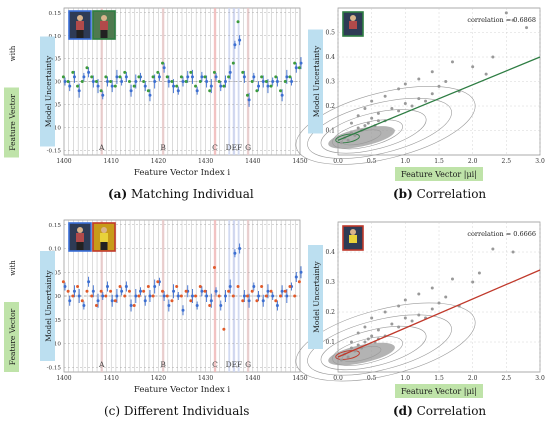 Image resolution: width=550 pixels, height=427 pixels. Describe the element at coordinates (451, 194) in the screenshot. I see `caption-b-text: Correlation` at that location.